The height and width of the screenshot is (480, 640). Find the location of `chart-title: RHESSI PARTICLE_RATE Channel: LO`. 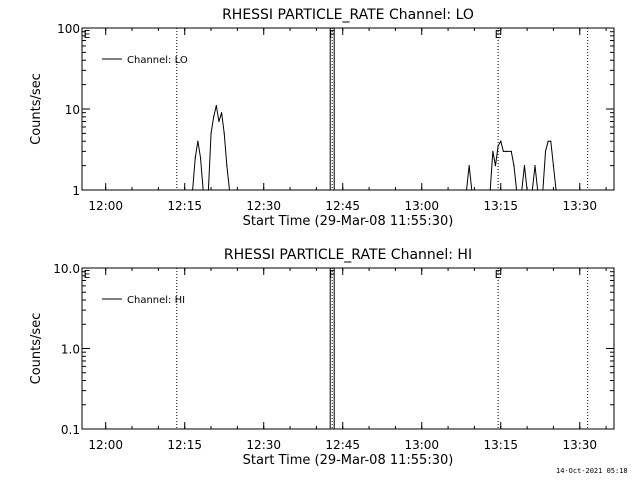

chart-title: RHESSI PARTICLE_RATE Channel: LO is located at coordinates (348, 15).